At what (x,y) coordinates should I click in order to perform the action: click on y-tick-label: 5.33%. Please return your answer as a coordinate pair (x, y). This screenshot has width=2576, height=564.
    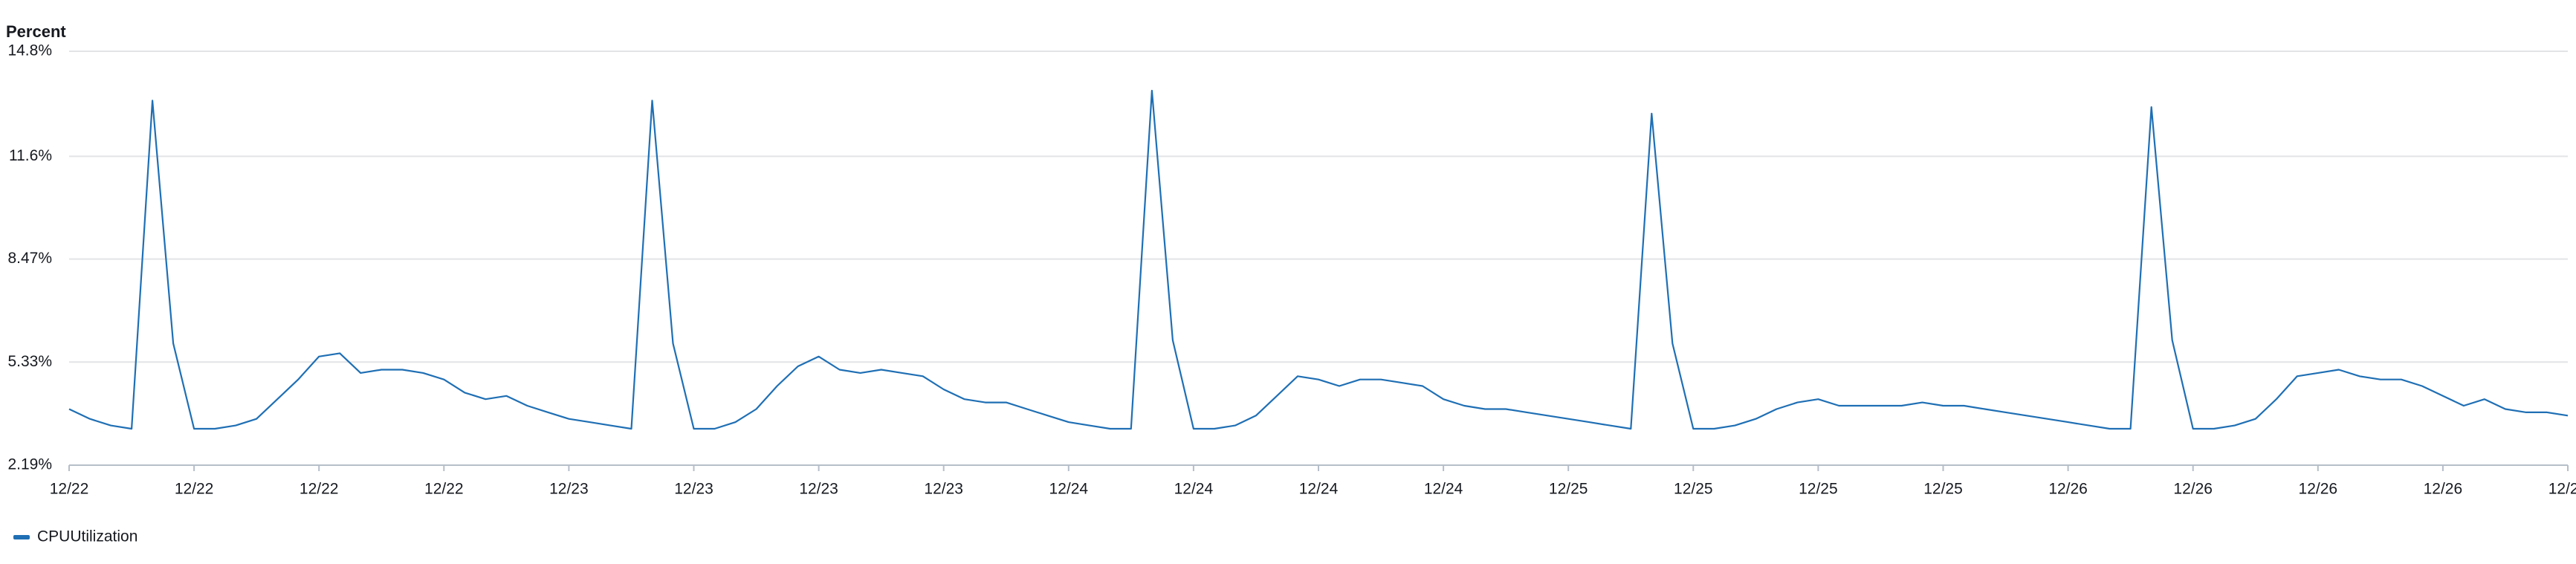
    Looking at the image, I should click on (29, 361).